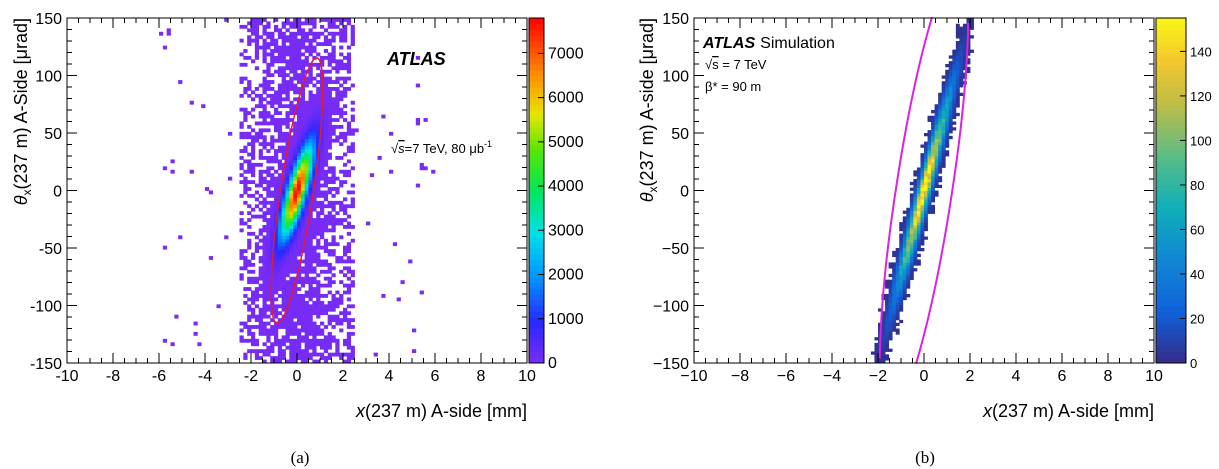 Image resolution: width=1219 pixels, height=469 pixels. I want to click on x-axis-rest-b: (237 m) A-side [mm], so click(1073, 411).